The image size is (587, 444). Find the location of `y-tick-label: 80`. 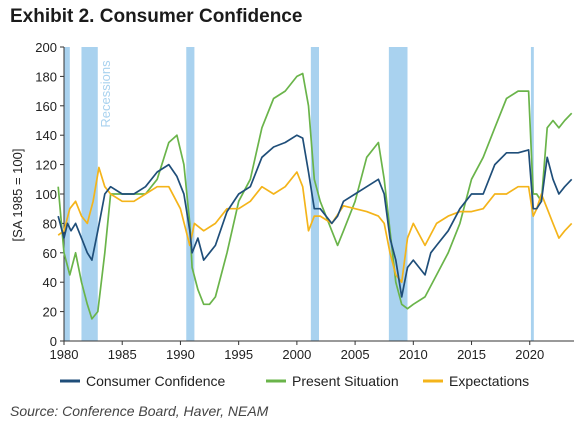

y-tick-label: 80 is located at coordinates (50, 223).